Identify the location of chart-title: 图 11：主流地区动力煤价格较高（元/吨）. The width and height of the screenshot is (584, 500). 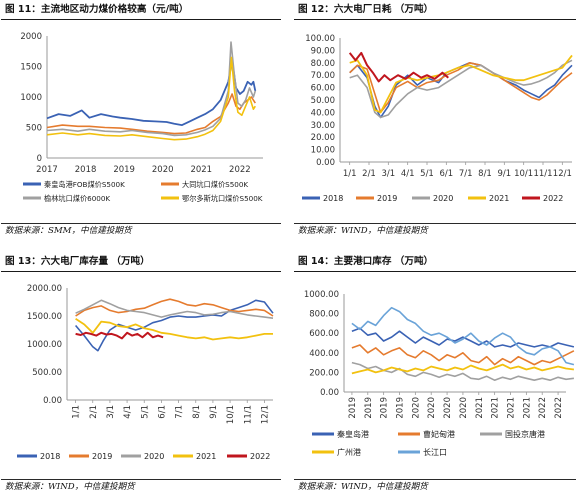
(141, 11).